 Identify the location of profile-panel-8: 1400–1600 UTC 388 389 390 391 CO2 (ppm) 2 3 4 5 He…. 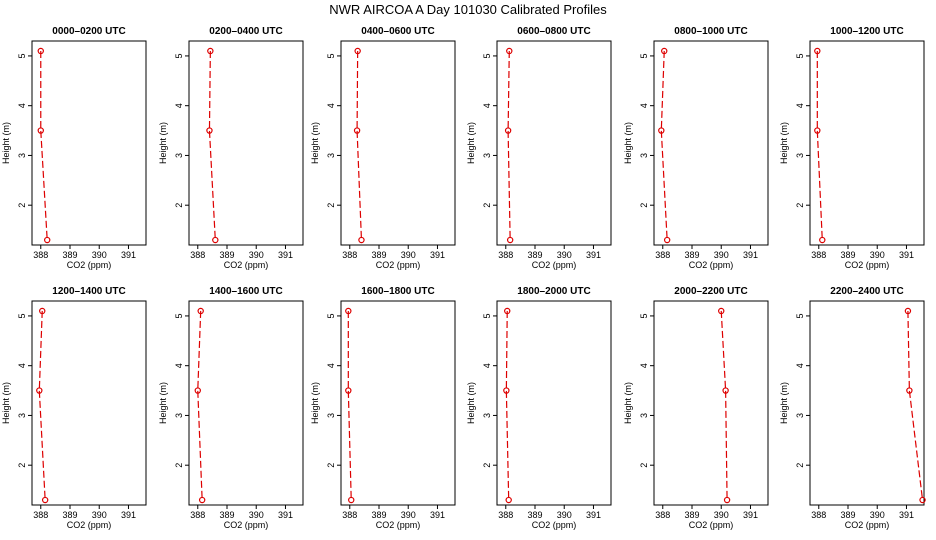
(231, 408).